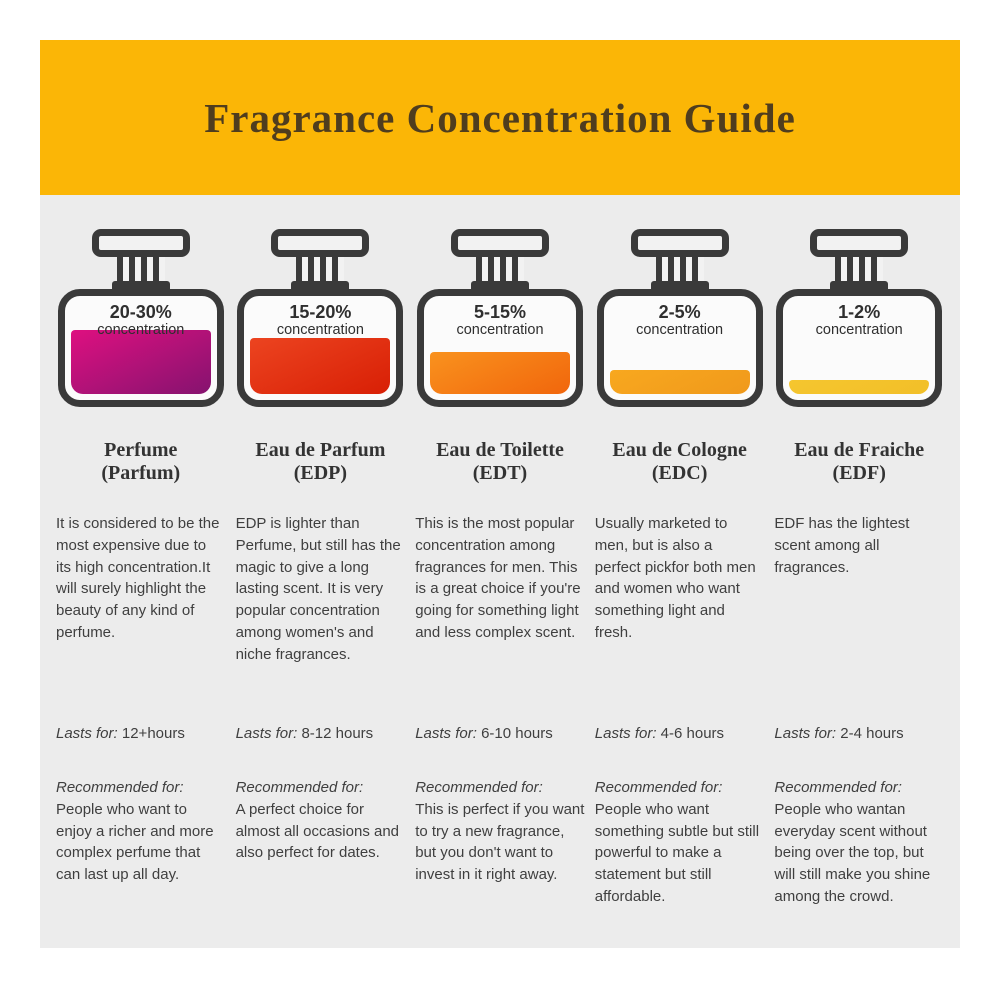 This screenshot has height=1000, width=1000. What do you see at coordinates (141, 473) in the screenshot?
I see `abbr-line: (Parfum)` at bounding box center [141, 473].